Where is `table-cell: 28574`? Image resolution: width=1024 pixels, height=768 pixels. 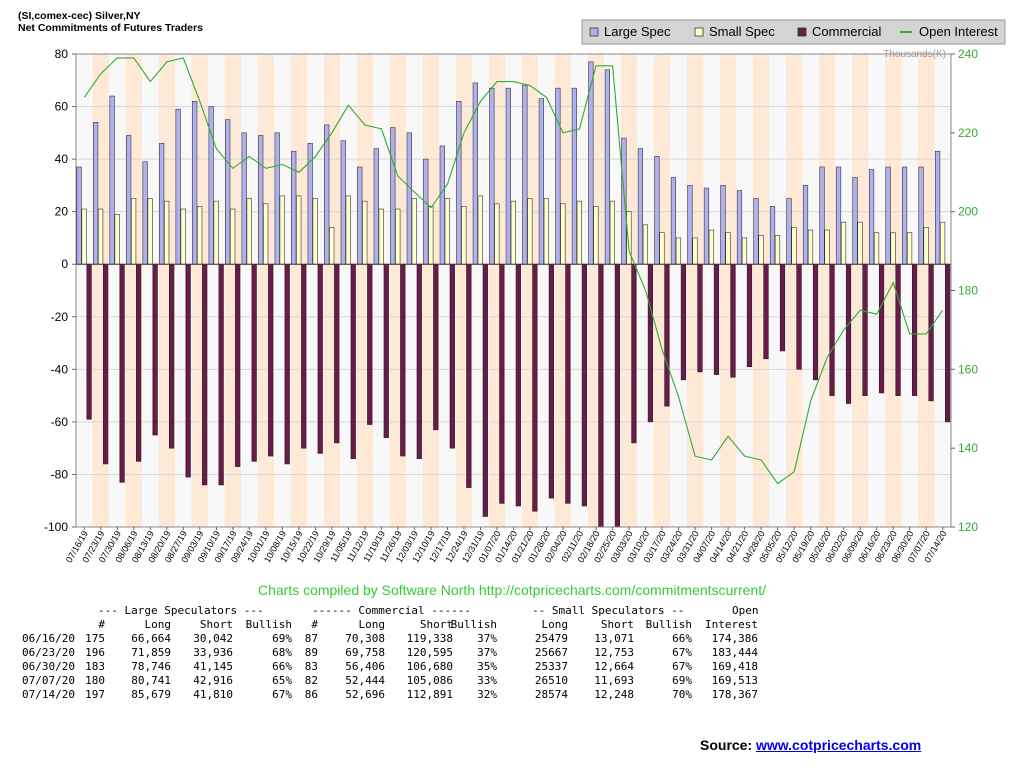 table-cell: 28574 is located at coordinates (551, 694).